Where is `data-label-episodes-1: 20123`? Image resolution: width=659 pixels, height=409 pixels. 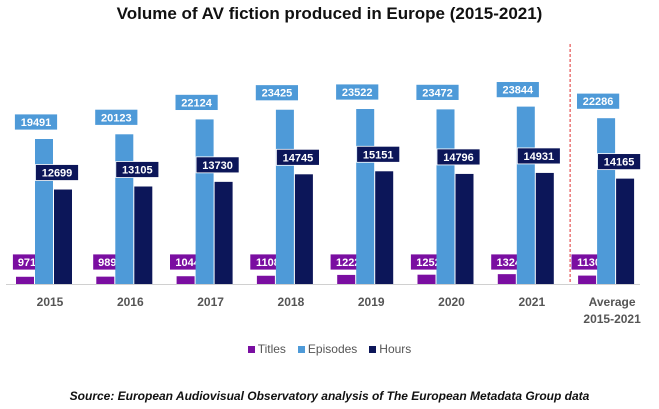 data-label-episodes-1: 20123 is located at coordinates (116, 118).